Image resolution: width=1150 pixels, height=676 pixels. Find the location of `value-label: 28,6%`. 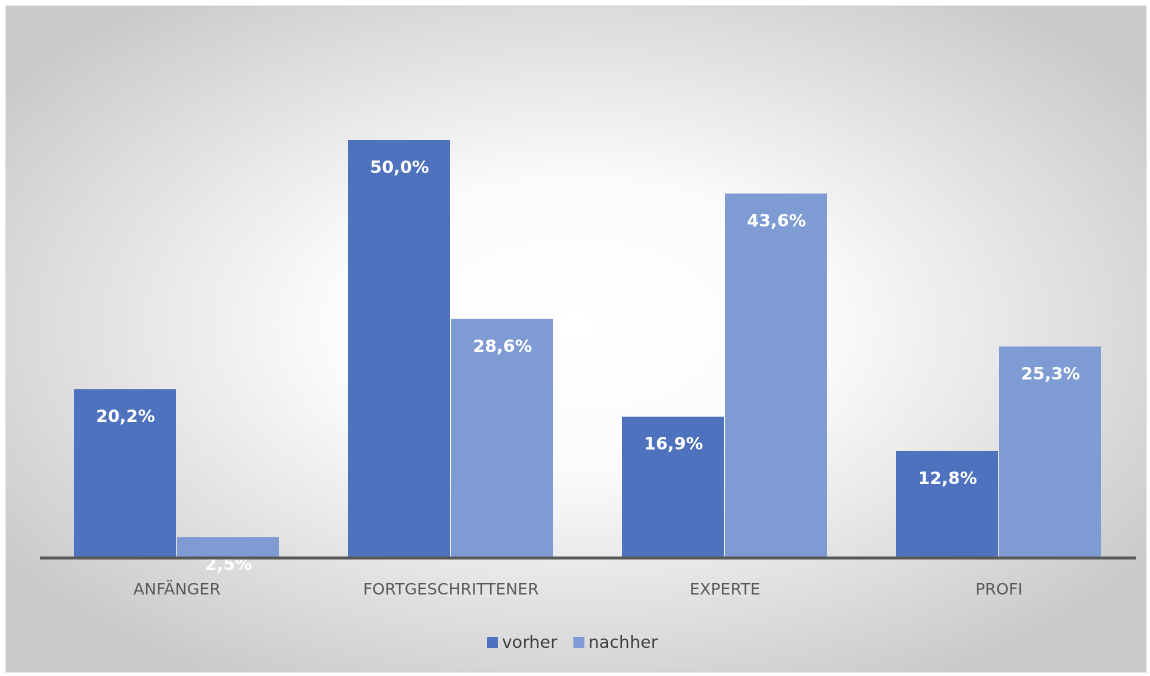

value-label: 28,6% is located at coordinates (502, 347).